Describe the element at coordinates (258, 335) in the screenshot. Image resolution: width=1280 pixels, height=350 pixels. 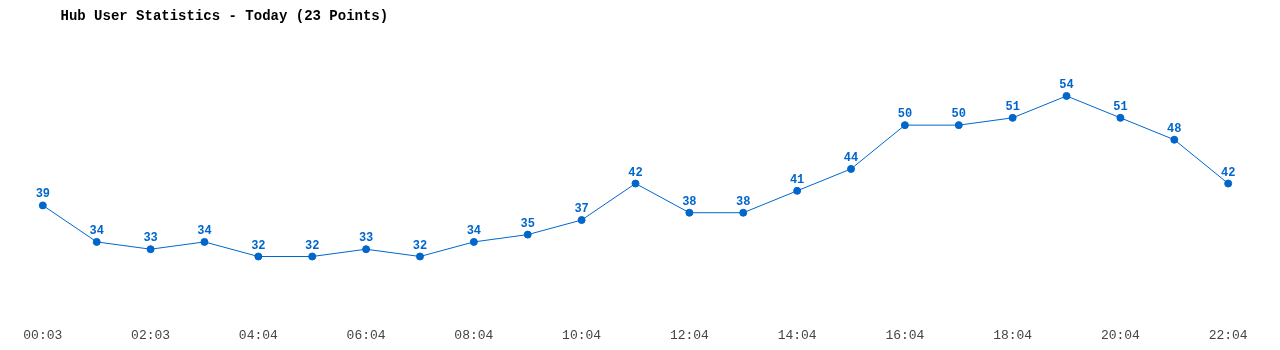
I see `x-tick-label: 04:04` at that location.